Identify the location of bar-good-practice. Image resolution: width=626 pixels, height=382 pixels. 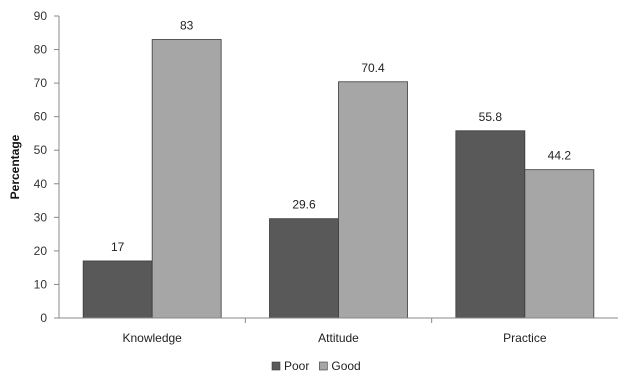
(559, 244).